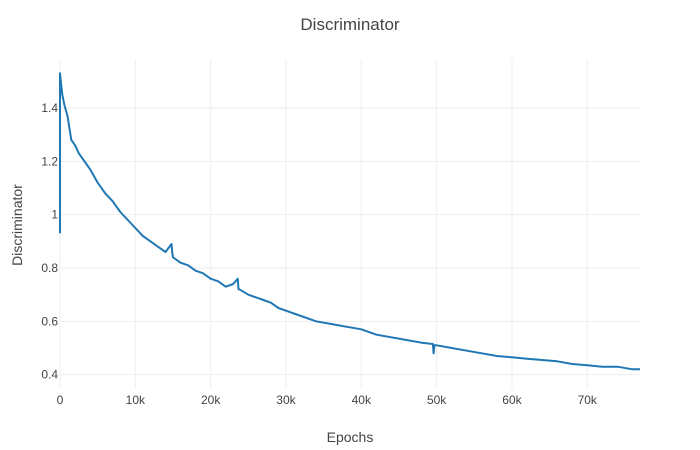  I want to click on y-tick-label: 0.4, so click(49, 375).